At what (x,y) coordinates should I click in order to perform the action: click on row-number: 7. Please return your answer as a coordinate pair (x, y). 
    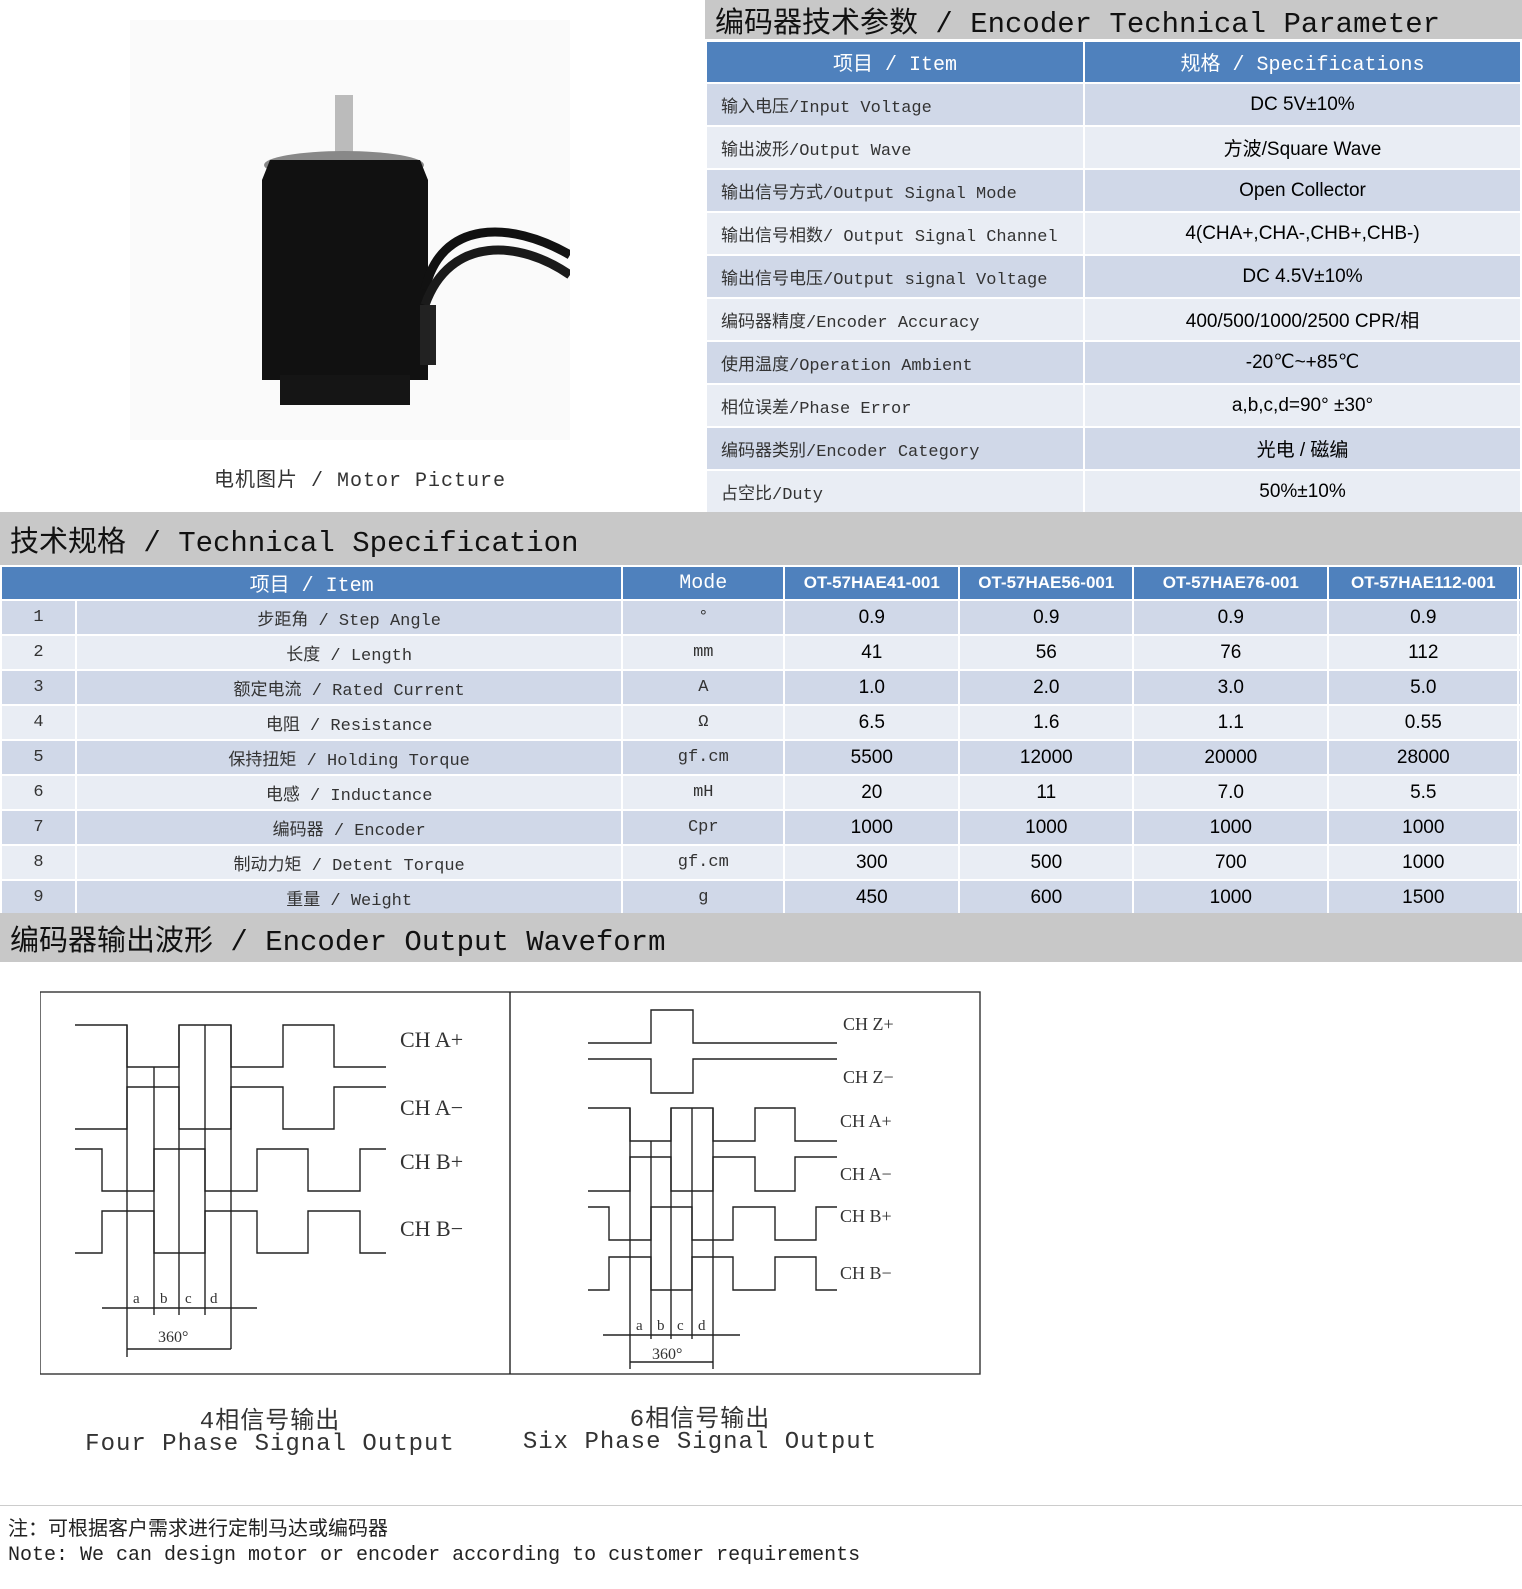
    Looking at the image, I should click on (38, 827).